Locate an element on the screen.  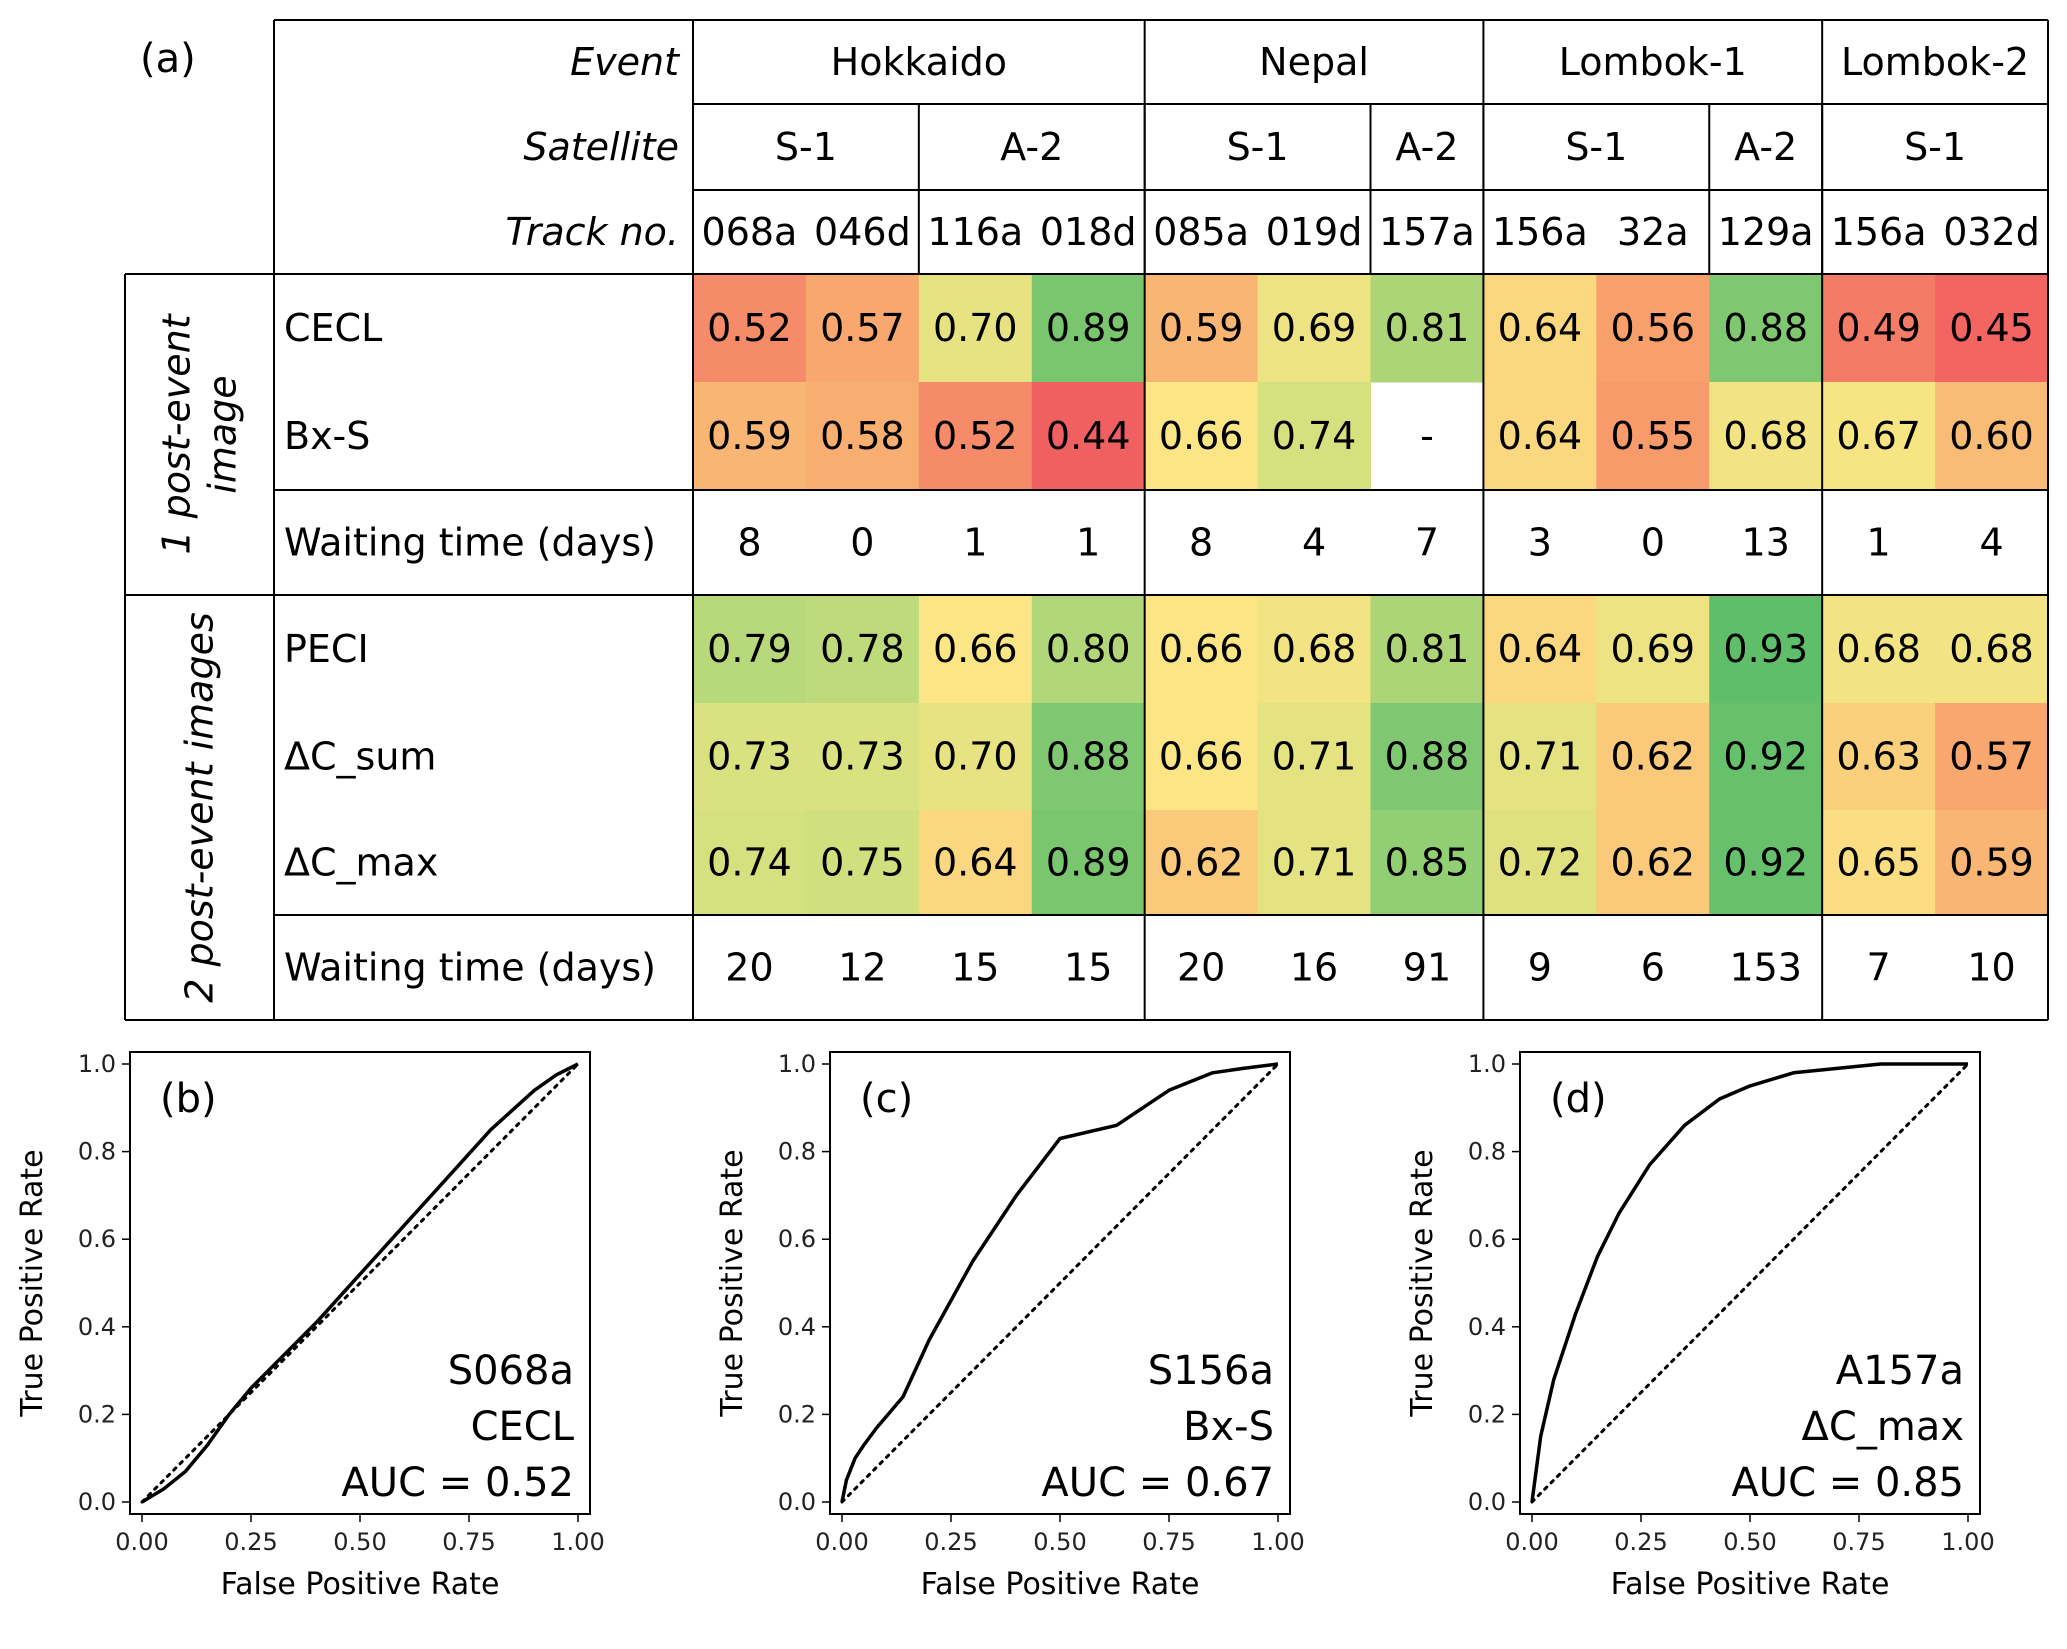
header-row-label: Event is located at coordinates (625, 62).